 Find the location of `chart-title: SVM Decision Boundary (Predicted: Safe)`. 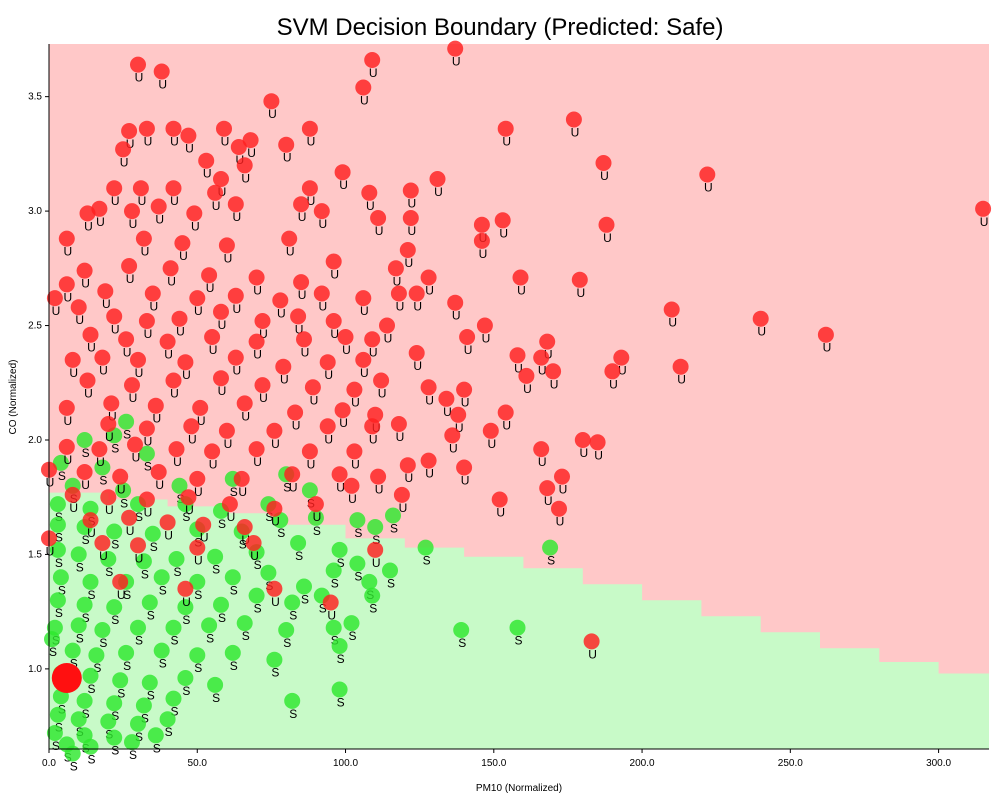

chart-title: SVM Decision Boundary (Predicted: Safe) is located at coordinates (500, 27).